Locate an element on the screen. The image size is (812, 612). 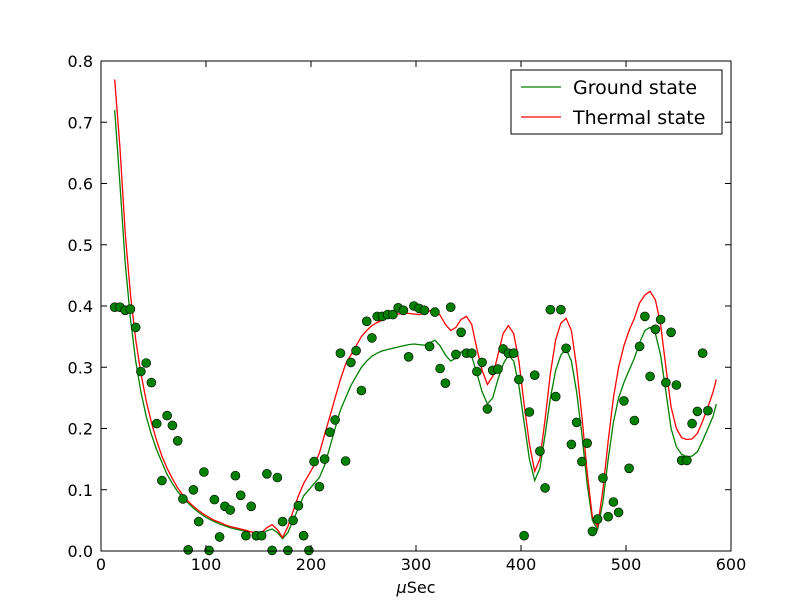
x-tick-label: 300 is located at coordinates (416, 564).